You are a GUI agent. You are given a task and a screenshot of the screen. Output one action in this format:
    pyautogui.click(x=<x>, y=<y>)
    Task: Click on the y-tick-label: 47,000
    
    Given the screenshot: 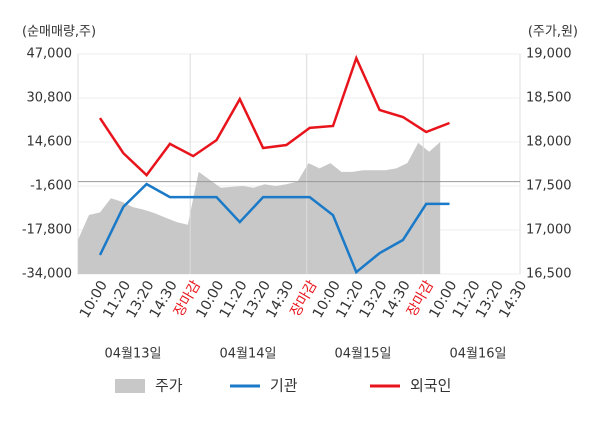 What is the action you would take?
    pyautogui.click(x=50, y=54)
    